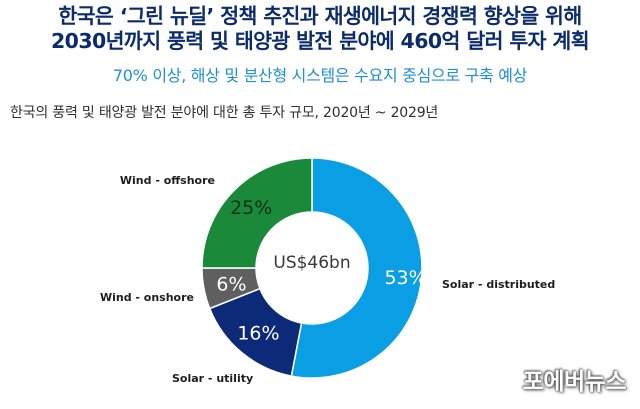 The image size is (640, 409). What do you see at coordinates (212, 378) in the screenshot?
I see `slice-category-label: Solar - utility` at bounding box center [212, 378].